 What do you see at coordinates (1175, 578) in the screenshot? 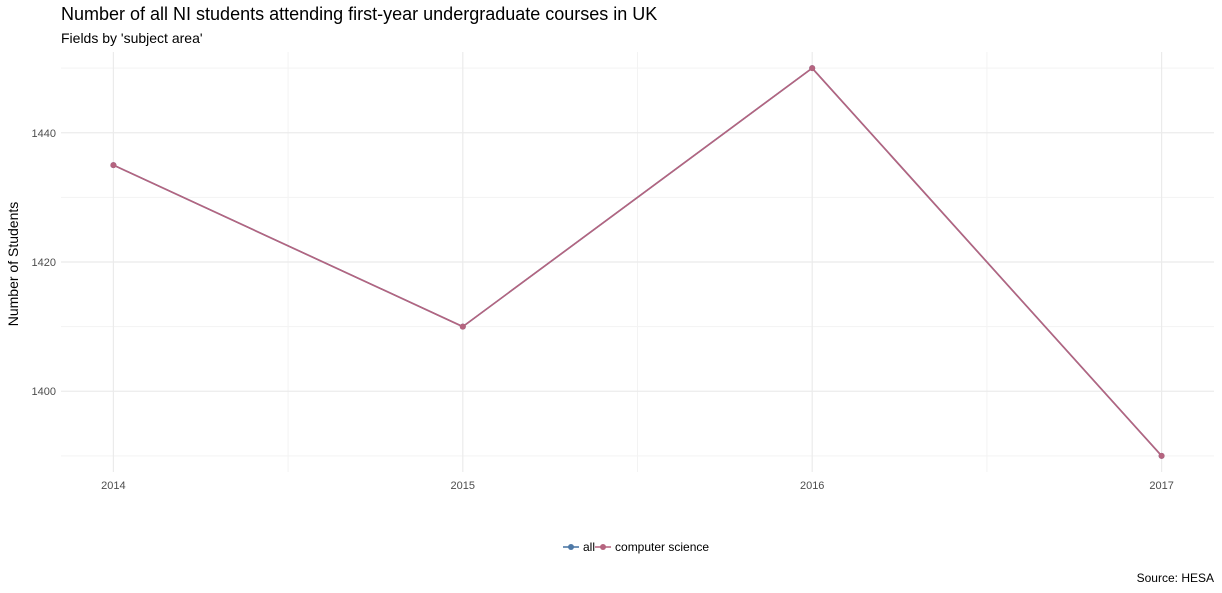
I see `source-caption: Source: HESA` at bounding box center [1175, 578].